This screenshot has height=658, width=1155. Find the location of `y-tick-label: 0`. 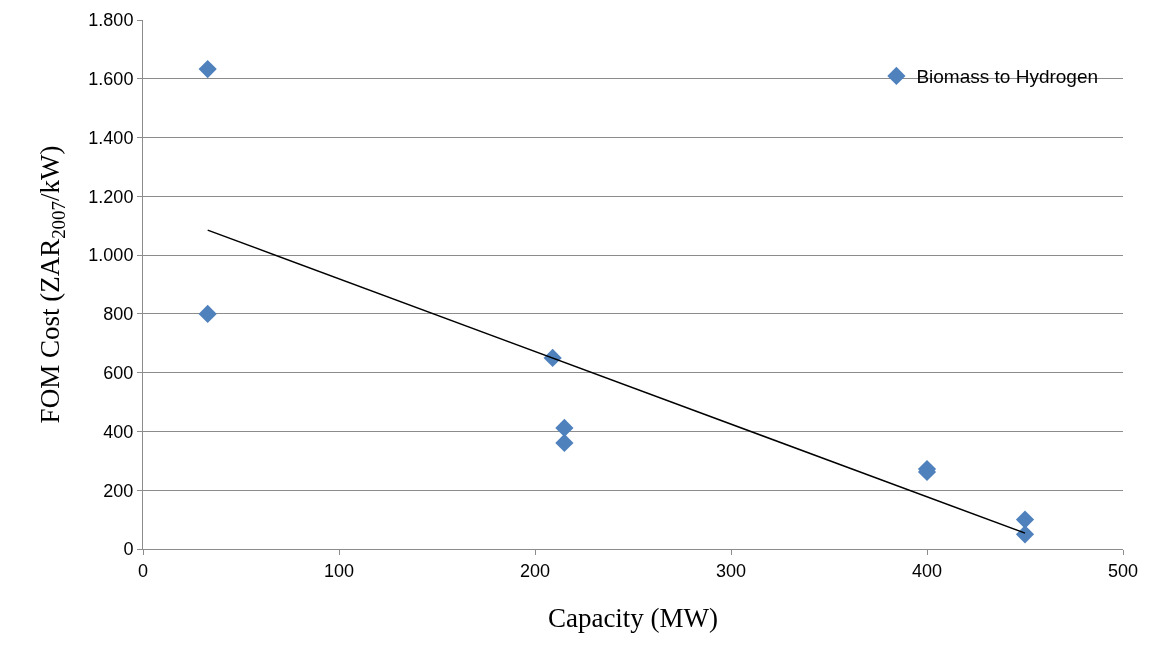

y-tick-label: 0 is located at coordinates (128, 549).